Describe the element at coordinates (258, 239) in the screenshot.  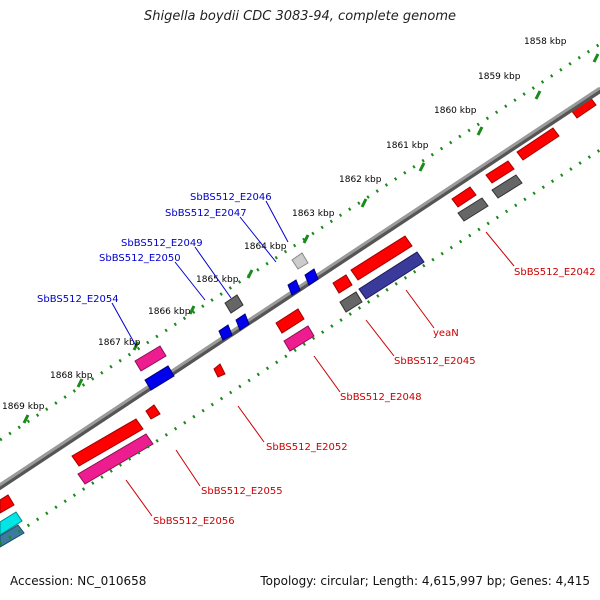
I see `callout-e2047` at that location.